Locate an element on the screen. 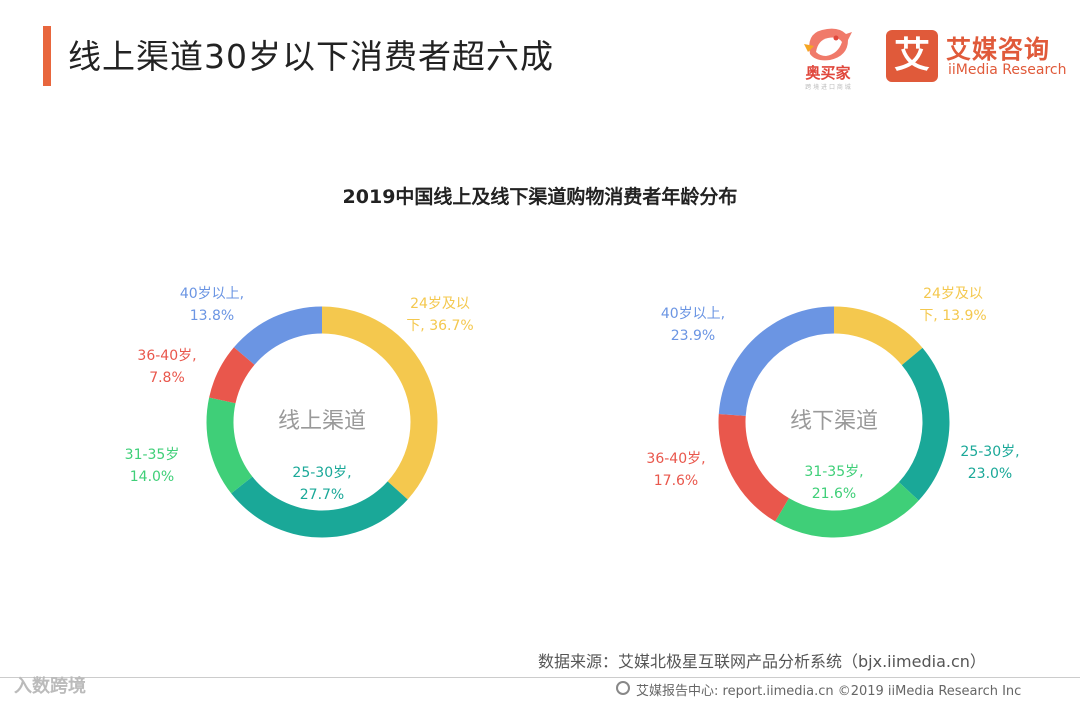 The height and width of the screenshot is (703, 1080). offline-label-36-40: 36-40岁, 17.6% is located at coordinates (675, 470).